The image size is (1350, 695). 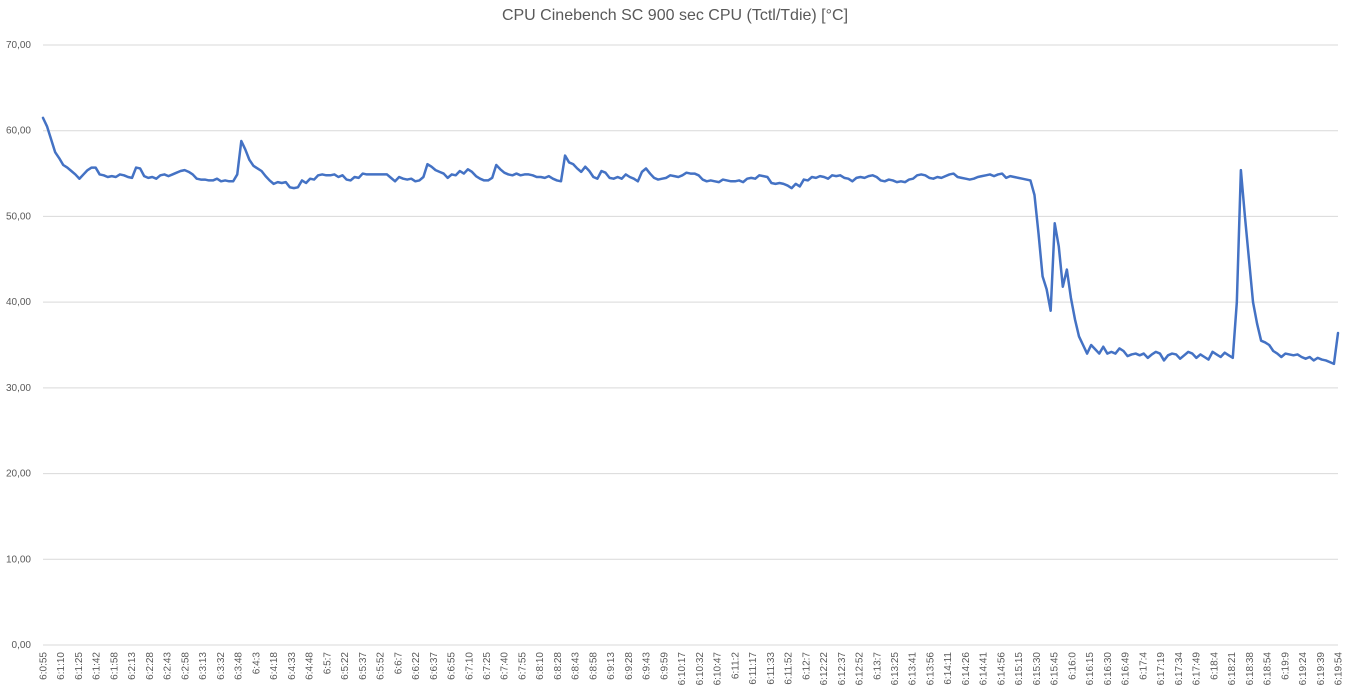 I want to click on x-tick-label: 6:7:25, so click(x=487, y=666).